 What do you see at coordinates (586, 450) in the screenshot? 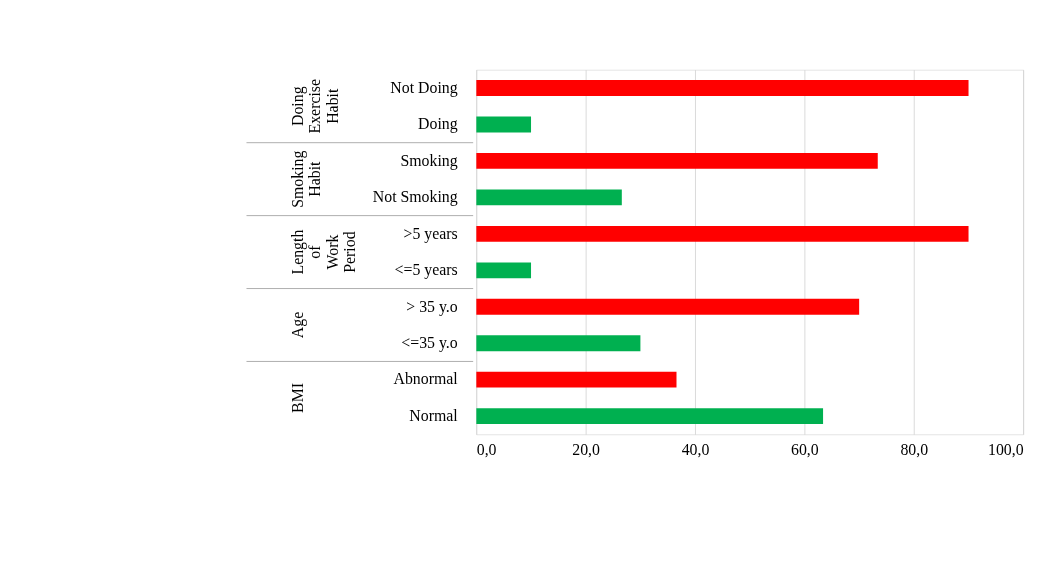
I see `x-tick-label: 20,0` at bounding box center [586, 450].